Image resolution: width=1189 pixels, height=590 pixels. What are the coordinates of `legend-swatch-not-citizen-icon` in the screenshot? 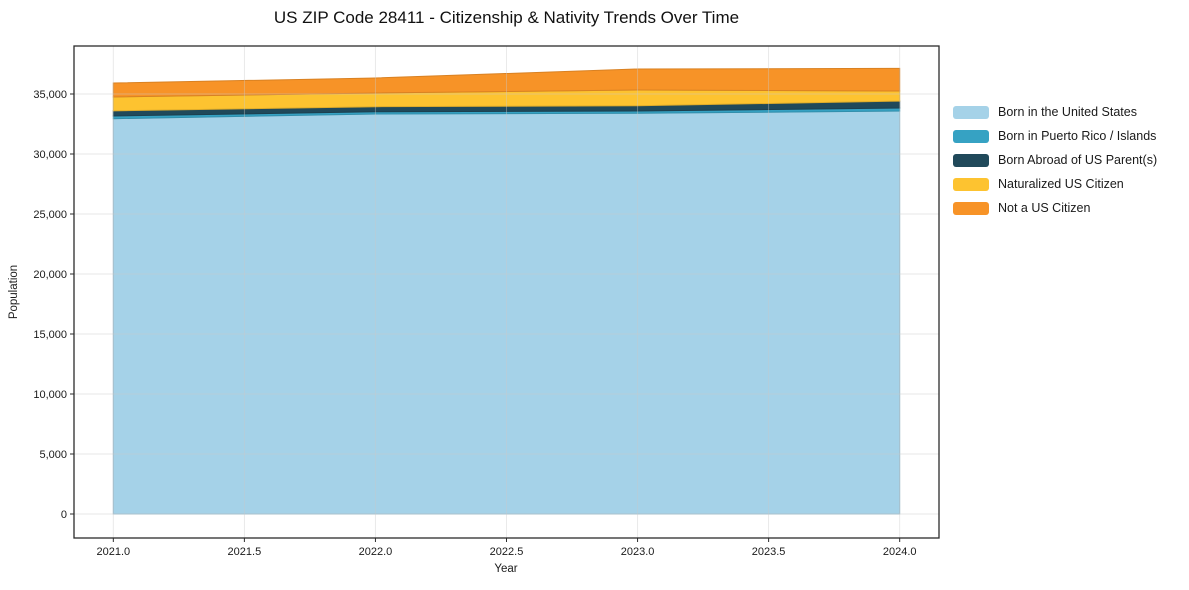 It's located at (971, 208).